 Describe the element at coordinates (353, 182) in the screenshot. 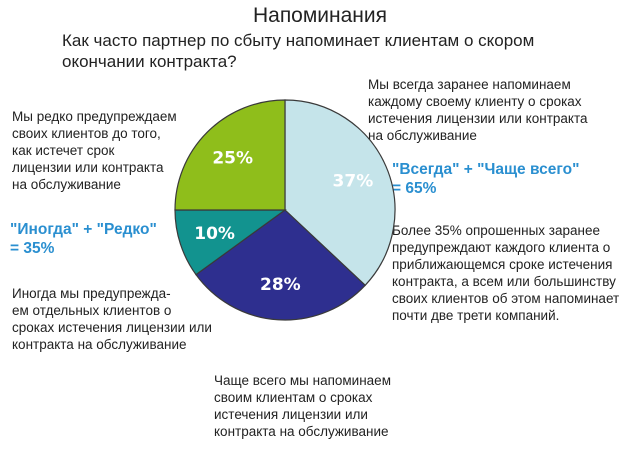

I see `pie-label-0: 37%` at that location.